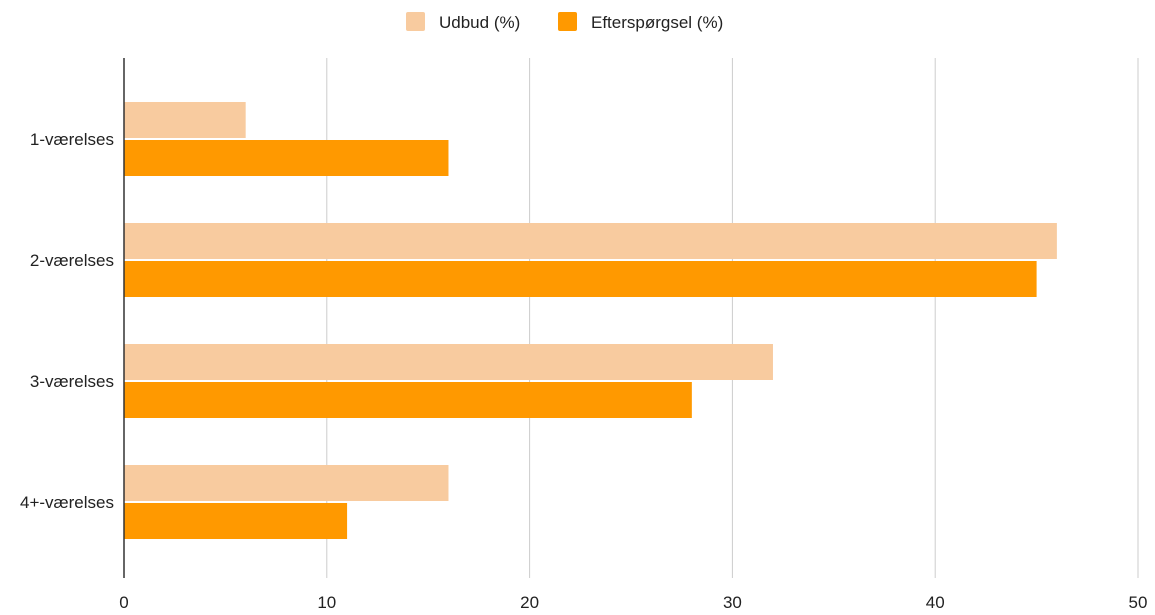  What do you see at coordinates (479, 22) in the screenshot?
I see `legend-label-udbud: Udbud (%)` at bounding box center [479, 22].